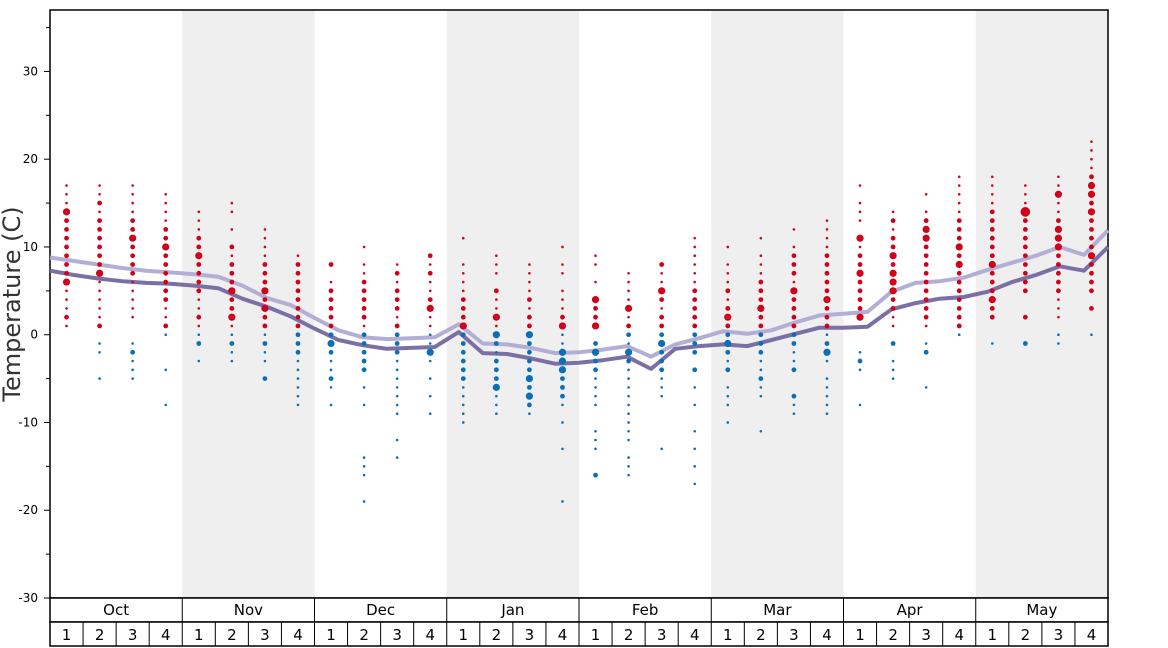 The height and width of the screenshot is (648, 1168). Describe the element at coordinates (166, 635) in the screenshot. I see `week-label: 4` at that location.